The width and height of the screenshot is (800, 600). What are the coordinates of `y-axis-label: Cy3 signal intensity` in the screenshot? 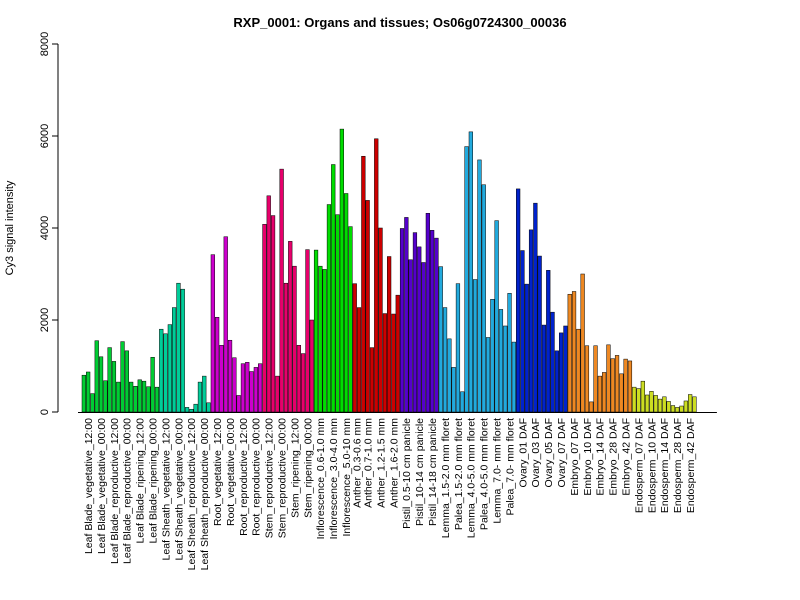 It's located at (10, 227).